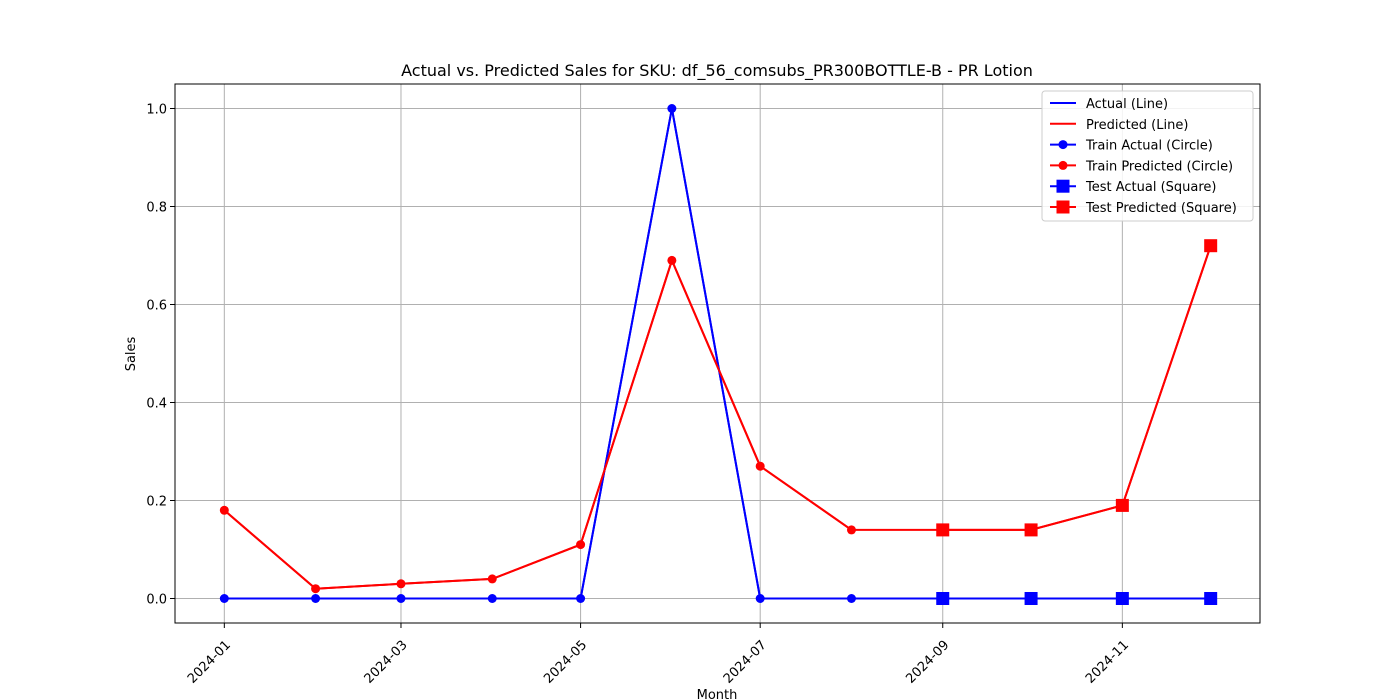  I want to click on x-tick-label: 2024-05, so click(565, 662).